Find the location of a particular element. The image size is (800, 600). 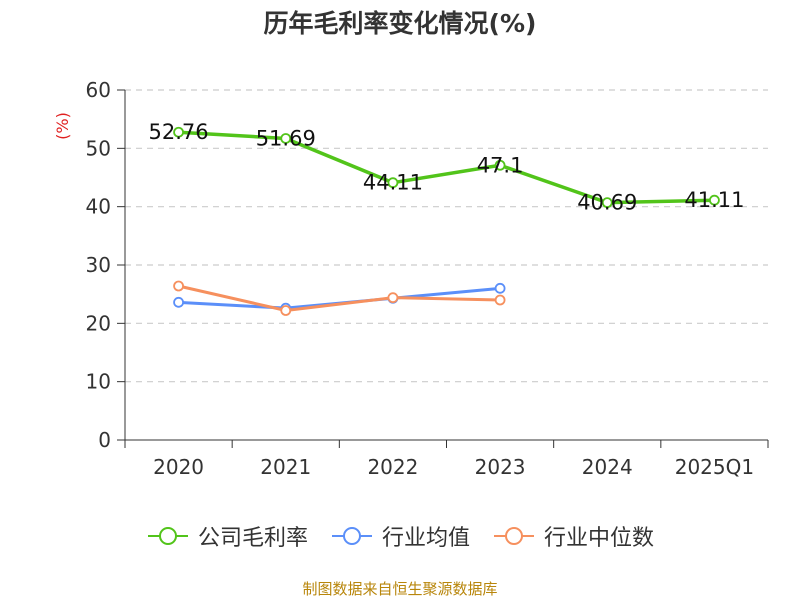

y-tick-label: 40 is located at coordinates (98, 207).